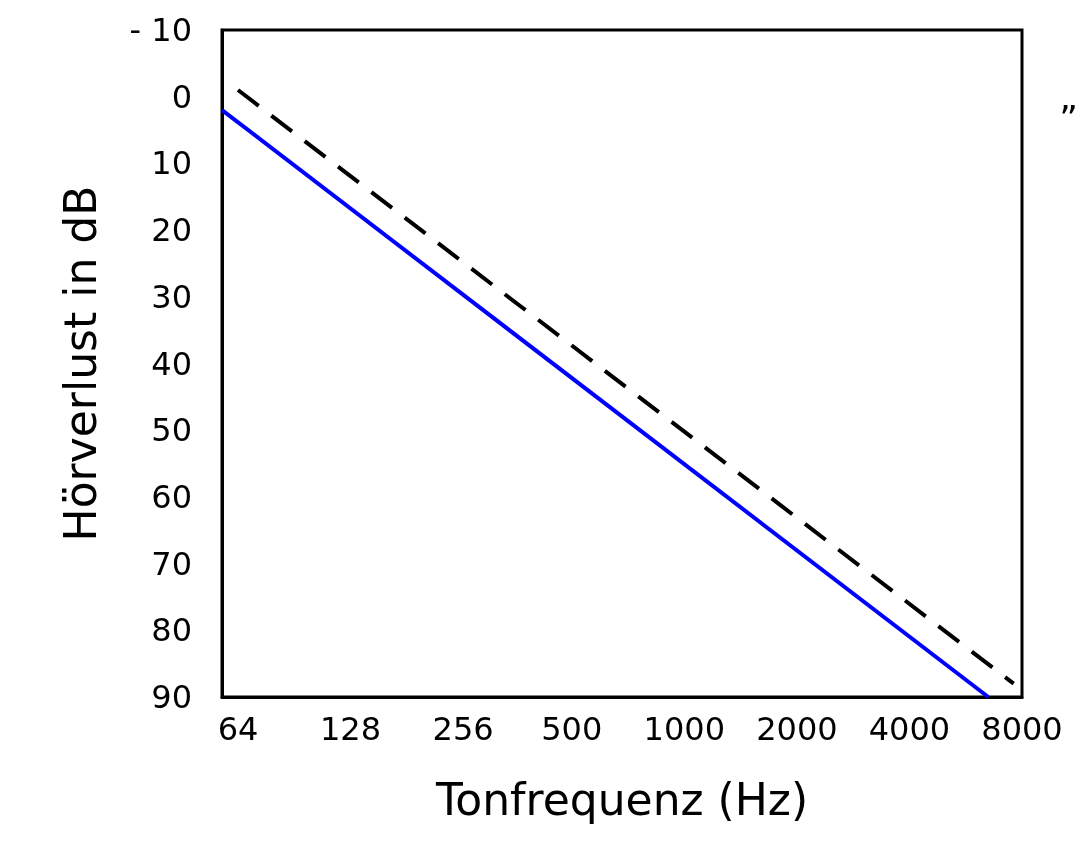 The height and width of the screenshot is (851, 1086). I want to click on x-tick-label: 1000, so click(684, 729).